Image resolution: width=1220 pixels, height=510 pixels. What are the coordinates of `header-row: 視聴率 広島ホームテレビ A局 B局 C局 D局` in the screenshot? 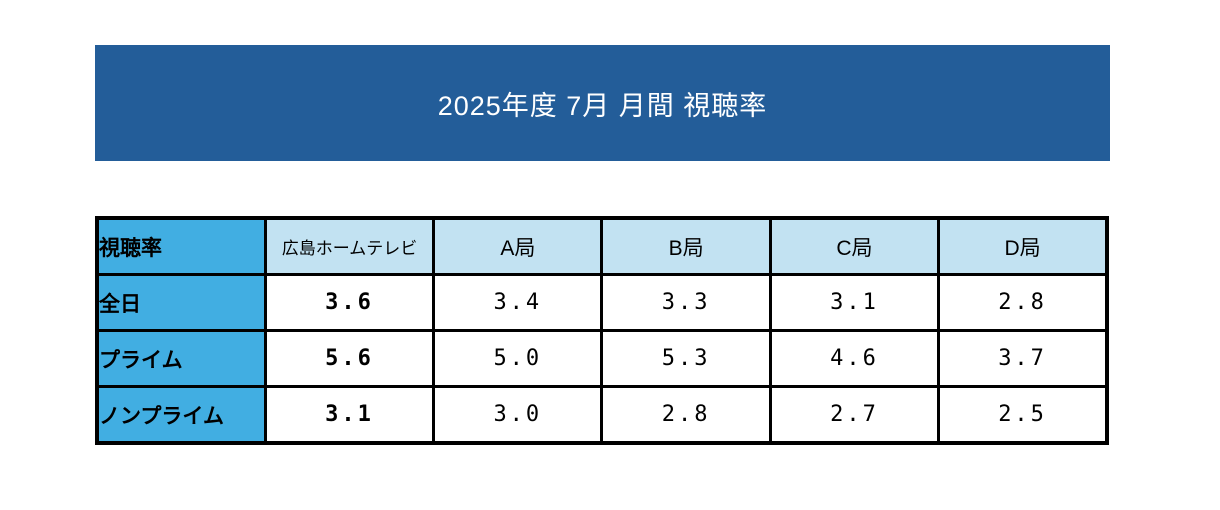 It's located at (602, 246).